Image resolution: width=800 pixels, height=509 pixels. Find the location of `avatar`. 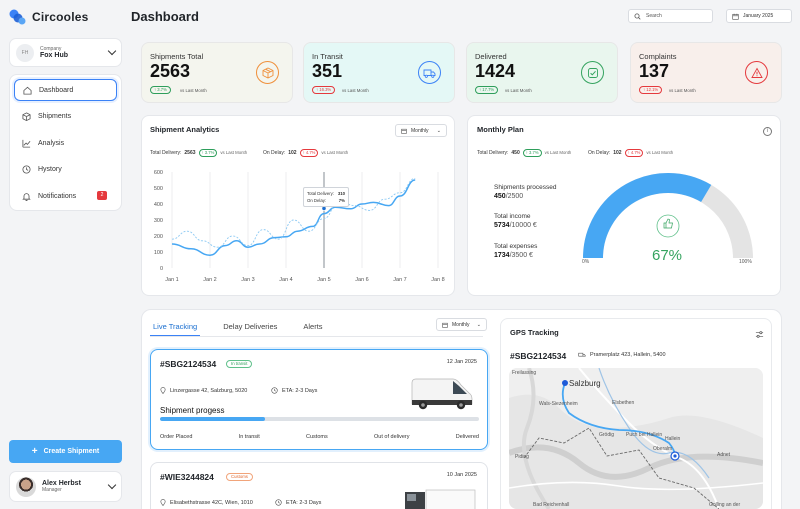

avatar is located at coordinates (26, 486).